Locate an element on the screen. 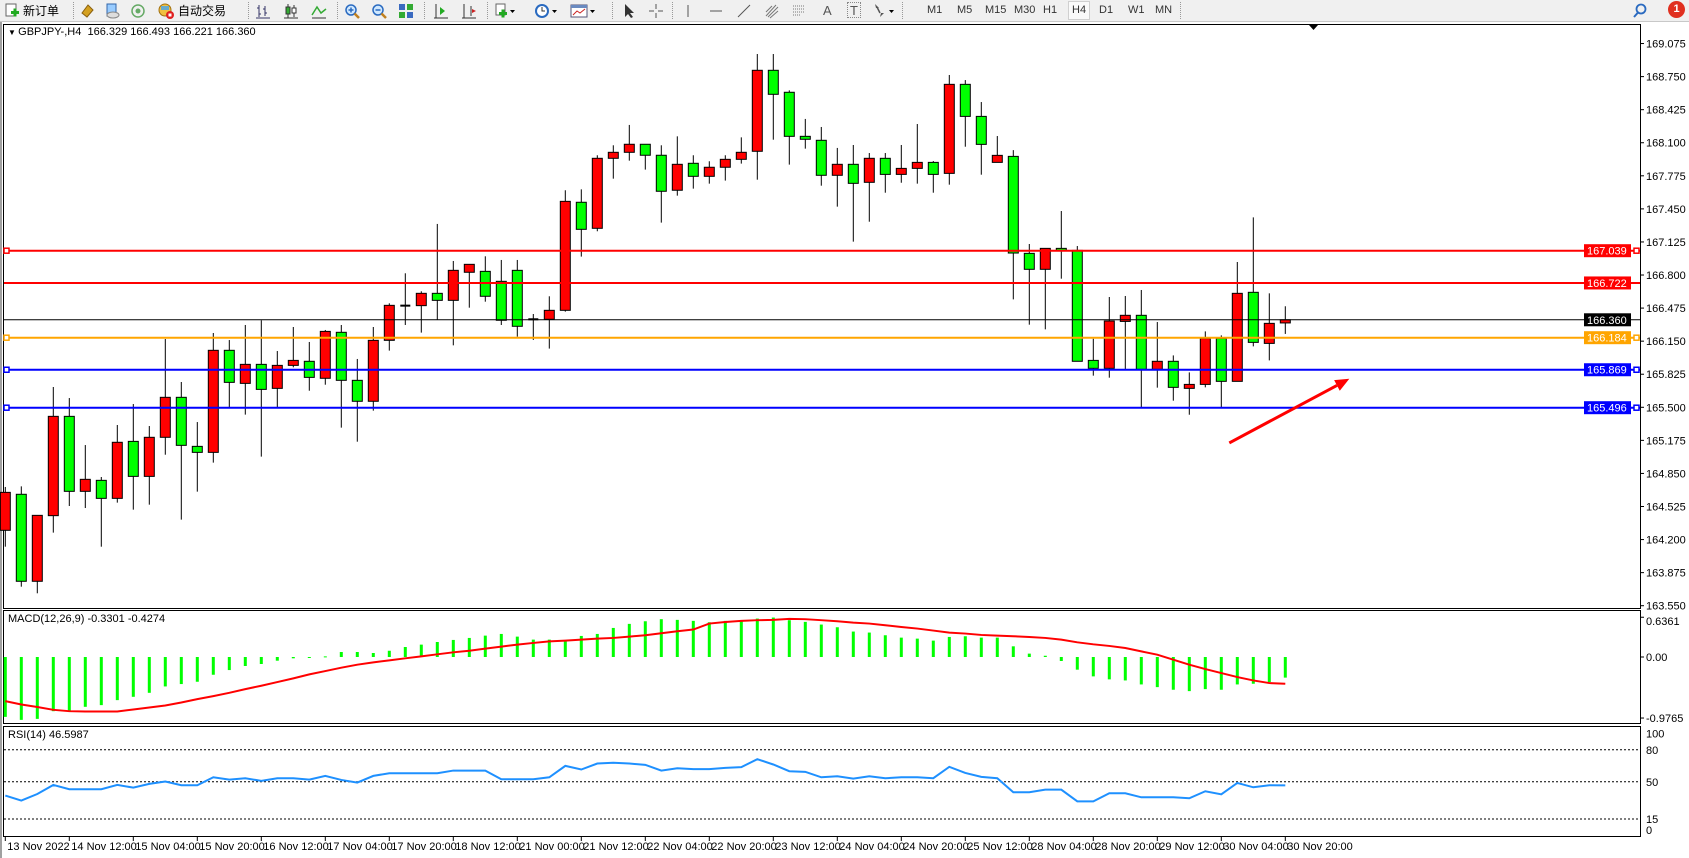 Image resolution: width=1689 pixels, height=858 pixels. chart-shift-button is located at coordinates (469, 10).